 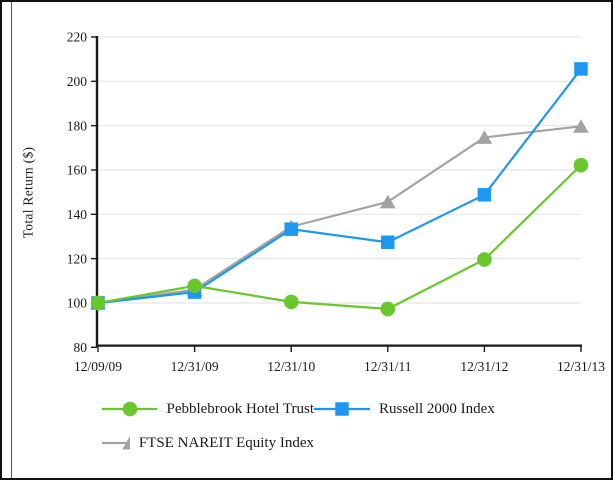 What do you see at coordinates (116, 443) in the screenshot?
I see `triangle-legend-marker-icon` at bounding box center [116, 443].